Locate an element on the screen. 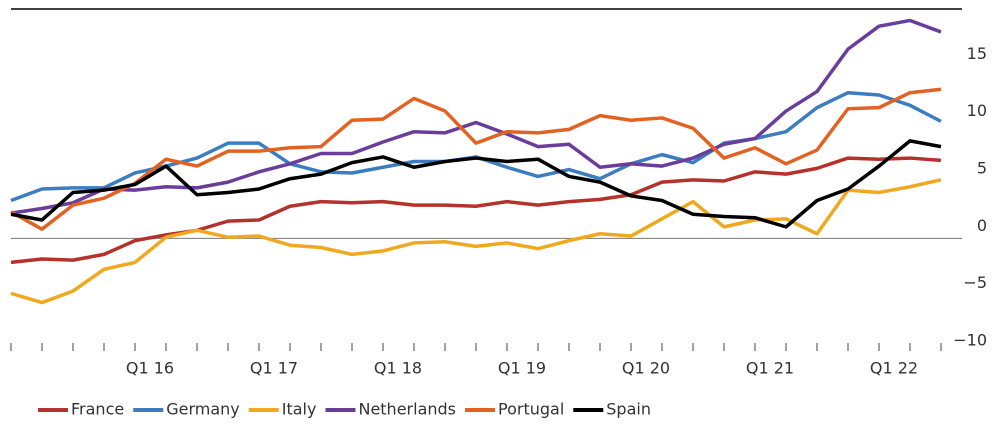 The height and width of the screenshot is (425, 997). y-tick-label: 10 is located at coordinates (977, 110).